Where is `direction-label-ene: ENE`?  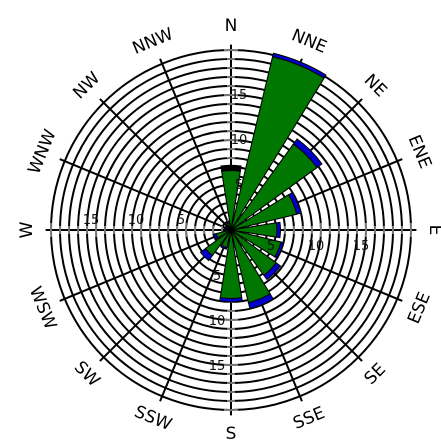 direction-label-ene: ENE is located at coordinates (420, 151).